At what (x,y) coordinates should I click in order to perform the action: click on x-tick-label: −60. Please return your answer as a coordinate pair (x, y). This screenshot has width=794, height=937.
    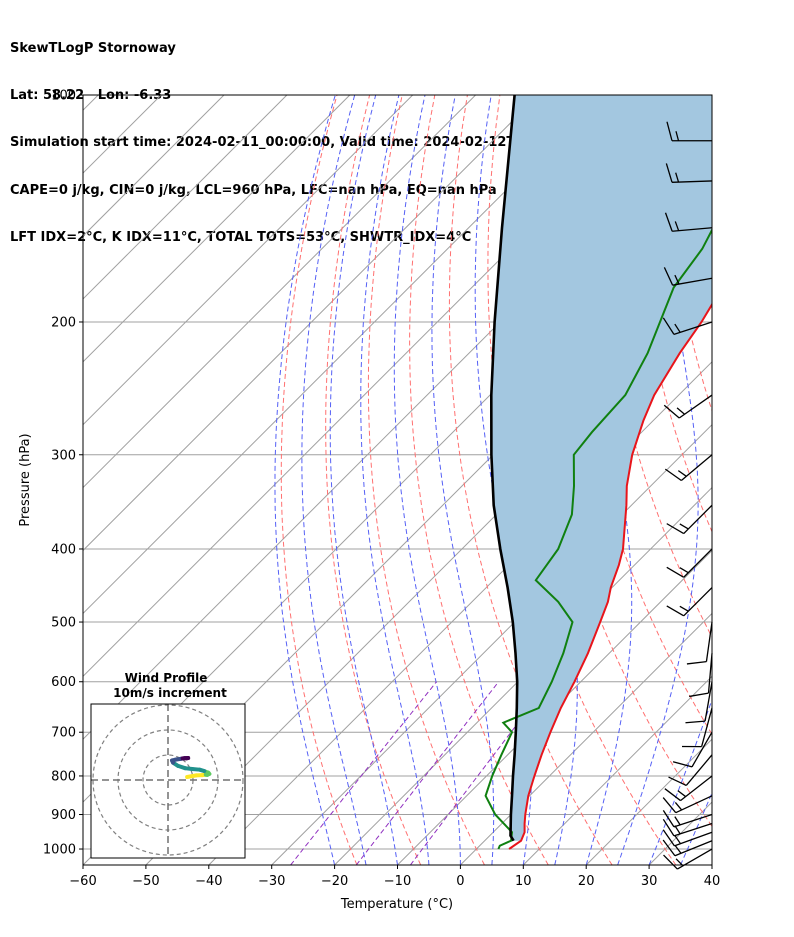
    Looking at the image, I should click on (82, 881).